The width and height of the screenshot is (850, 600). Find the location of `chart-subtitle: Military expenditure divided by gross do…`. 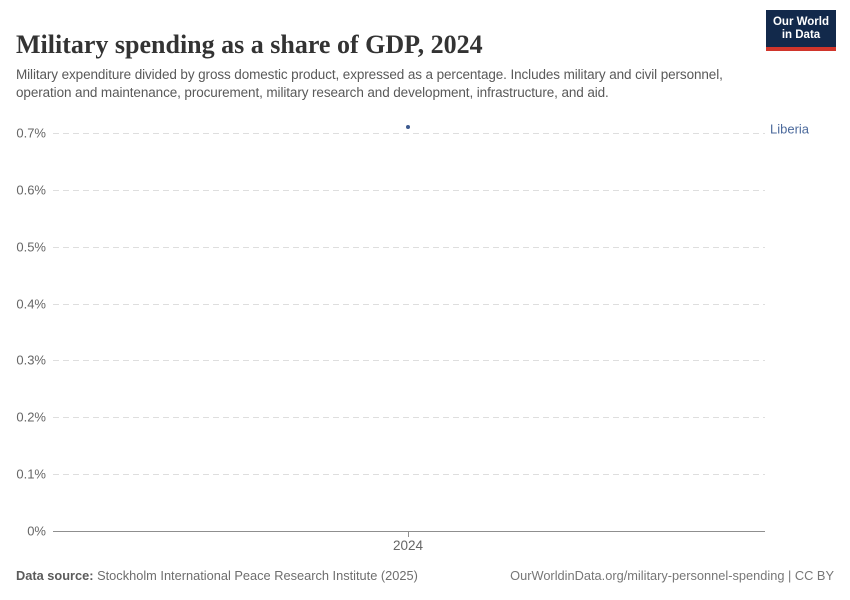

chart-subtitle: Military expenditure divided by gross do… is located at coordinates (369, 83).